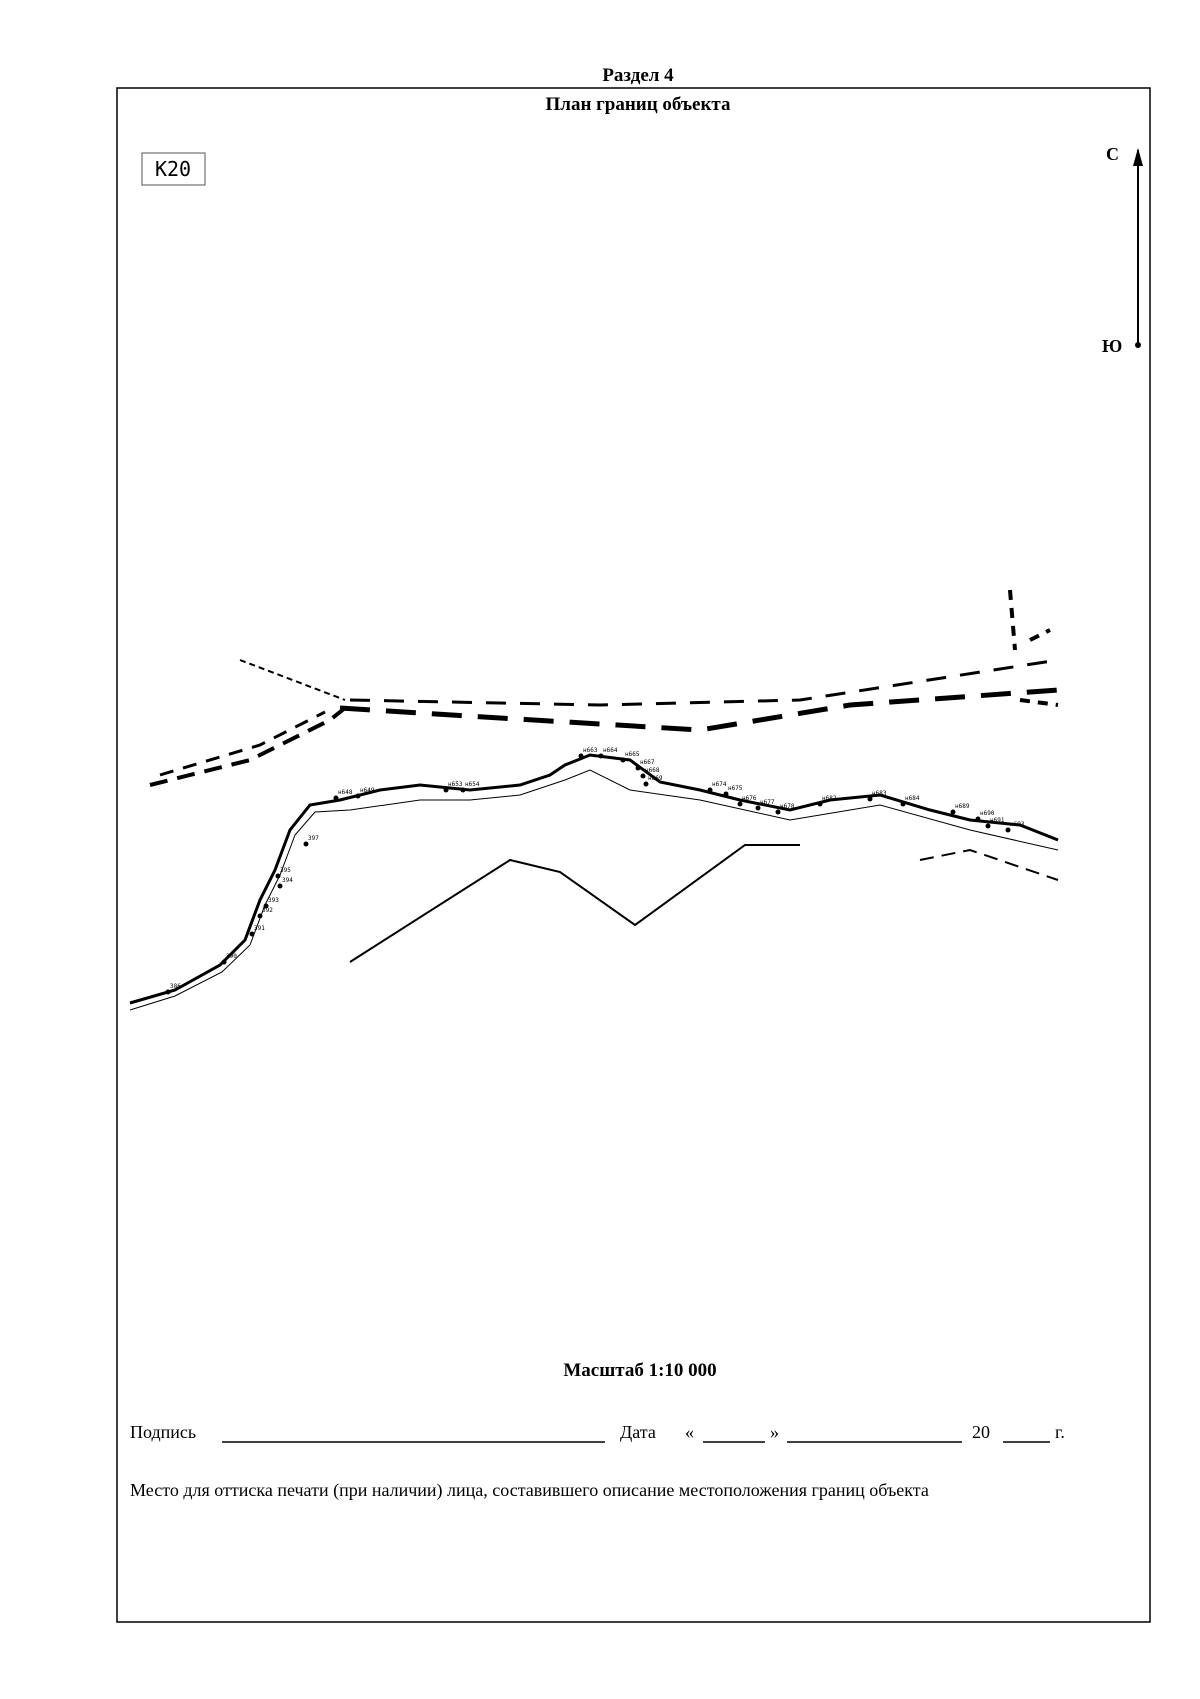 The height and width of the screenshot is (1699, 1200). What do you see at coordinates (647, 762) in the screenshot?
I see `point-label: н667` at bounding box center [647, 762].